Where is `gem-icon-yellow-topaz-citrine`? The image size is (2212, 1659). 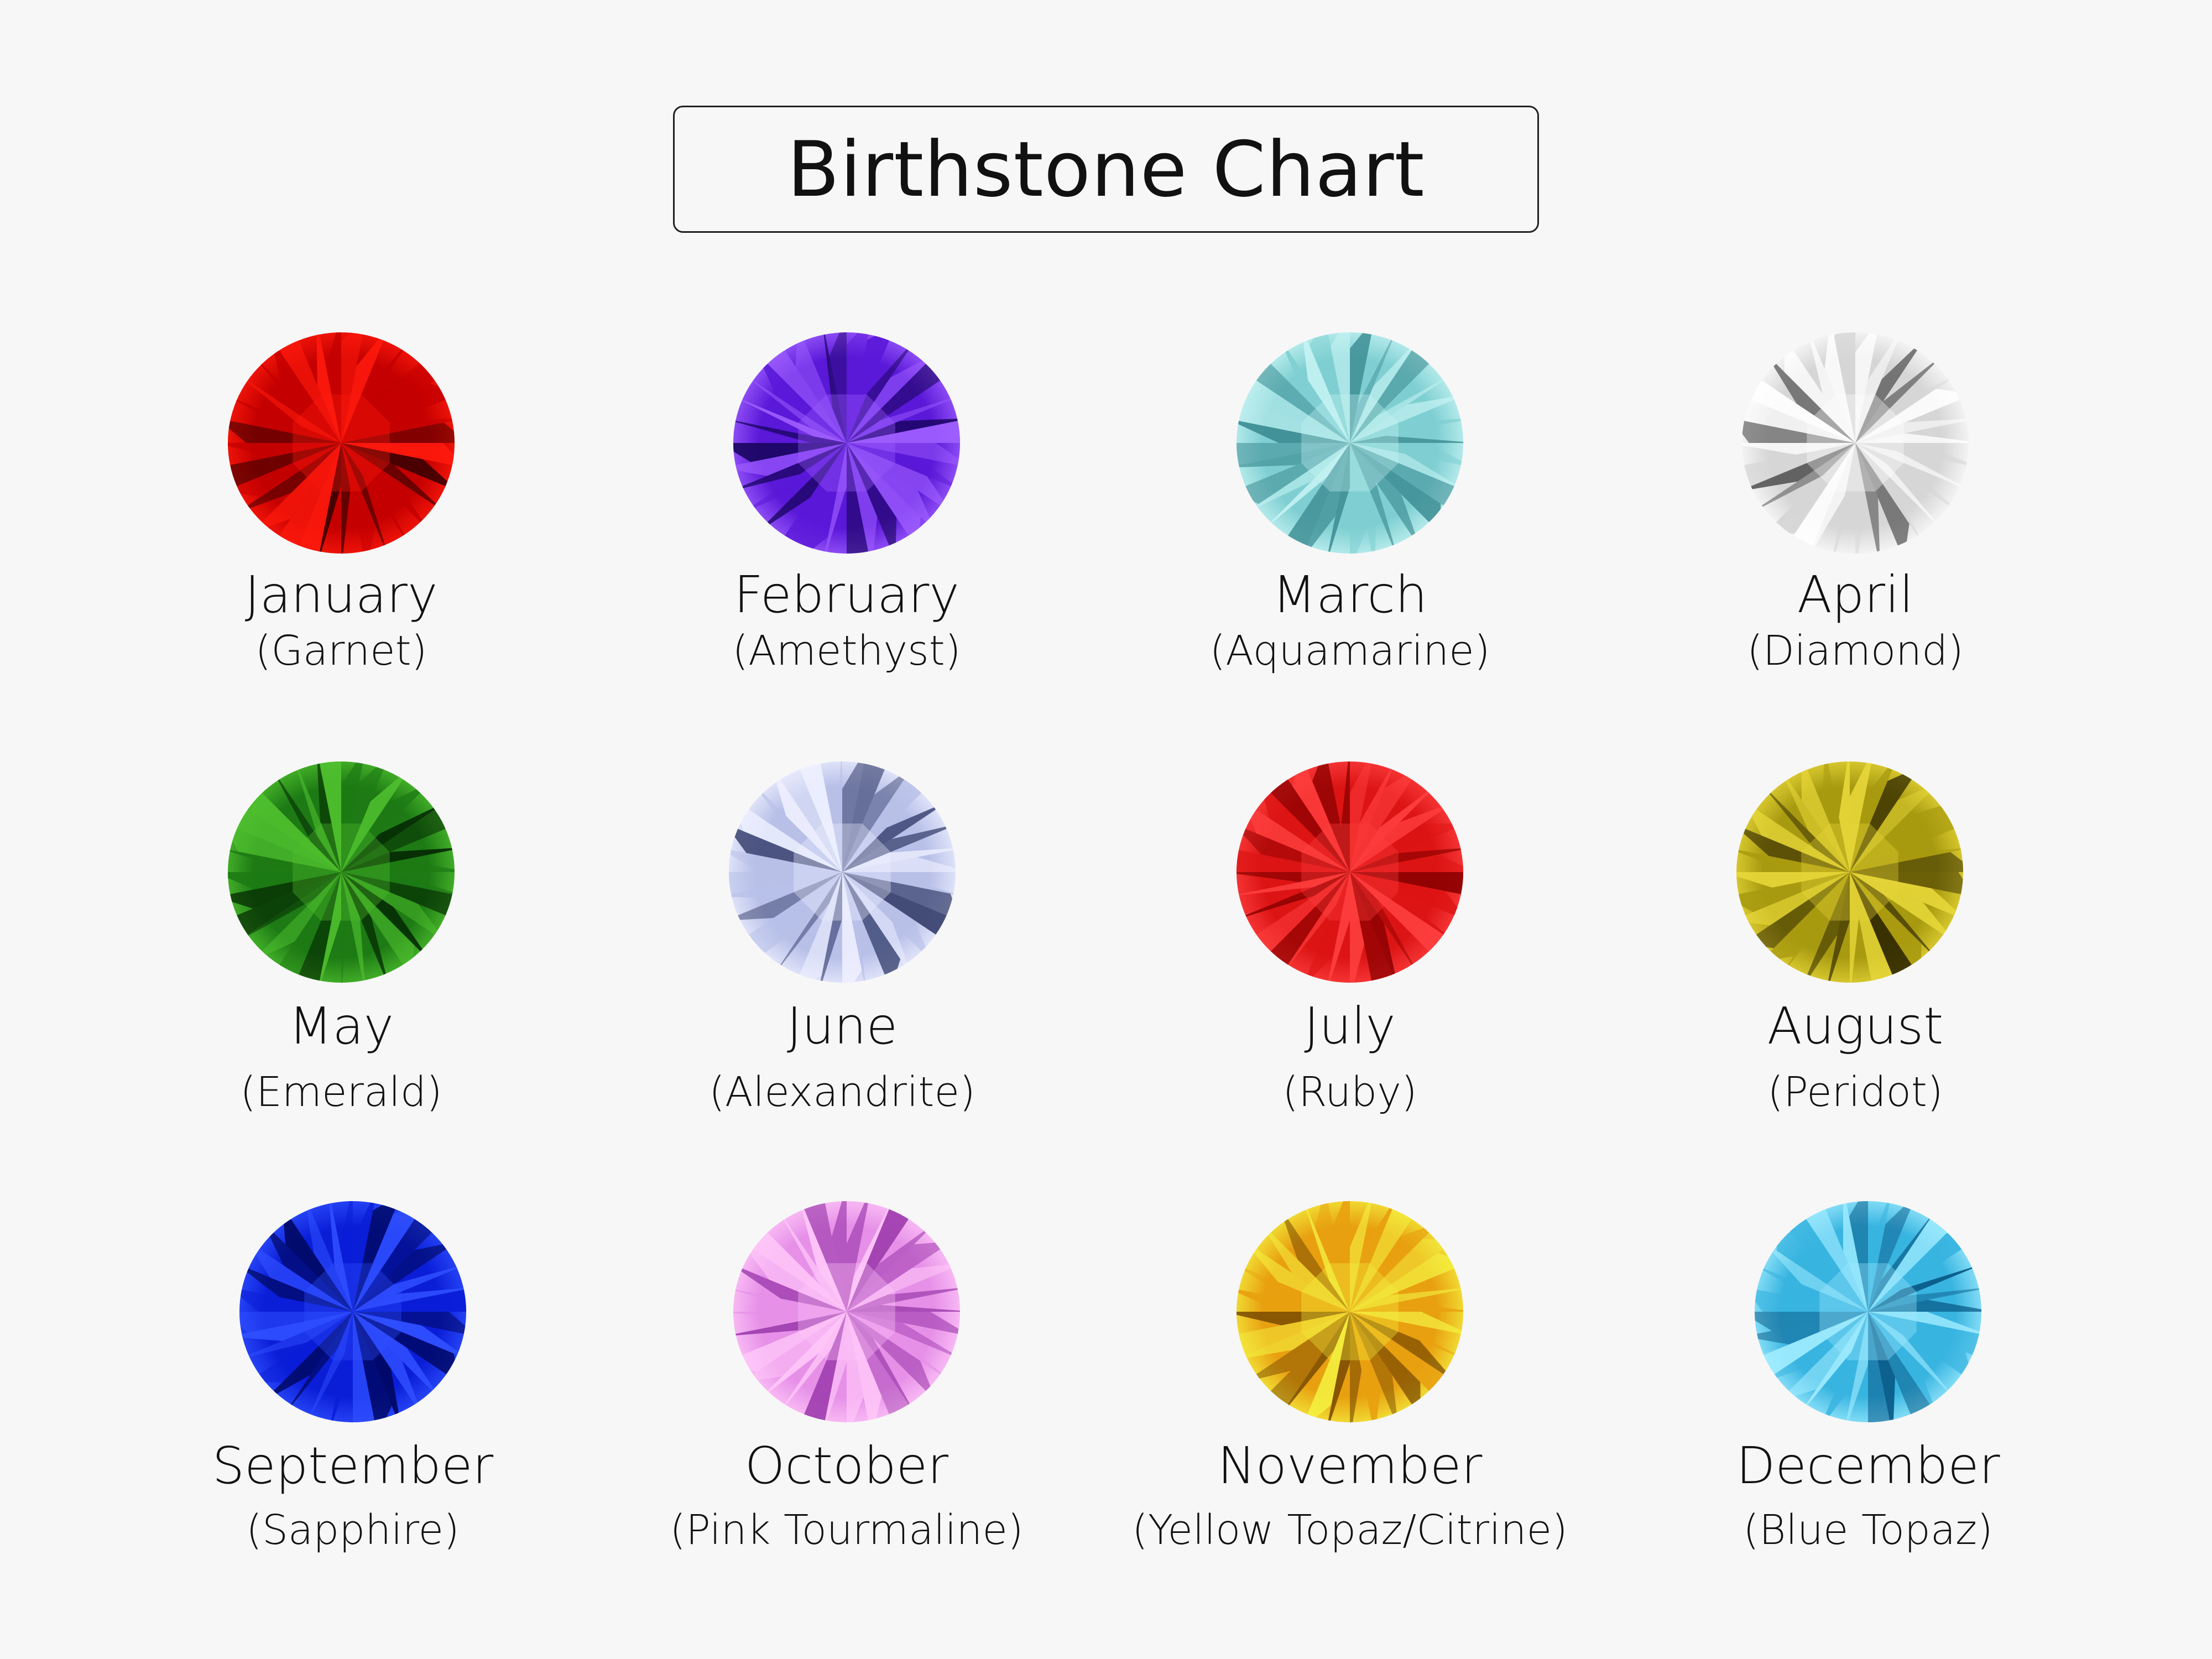 gem-icon-yellow-topaz-citrine is located at coordinates (1350, 1312).